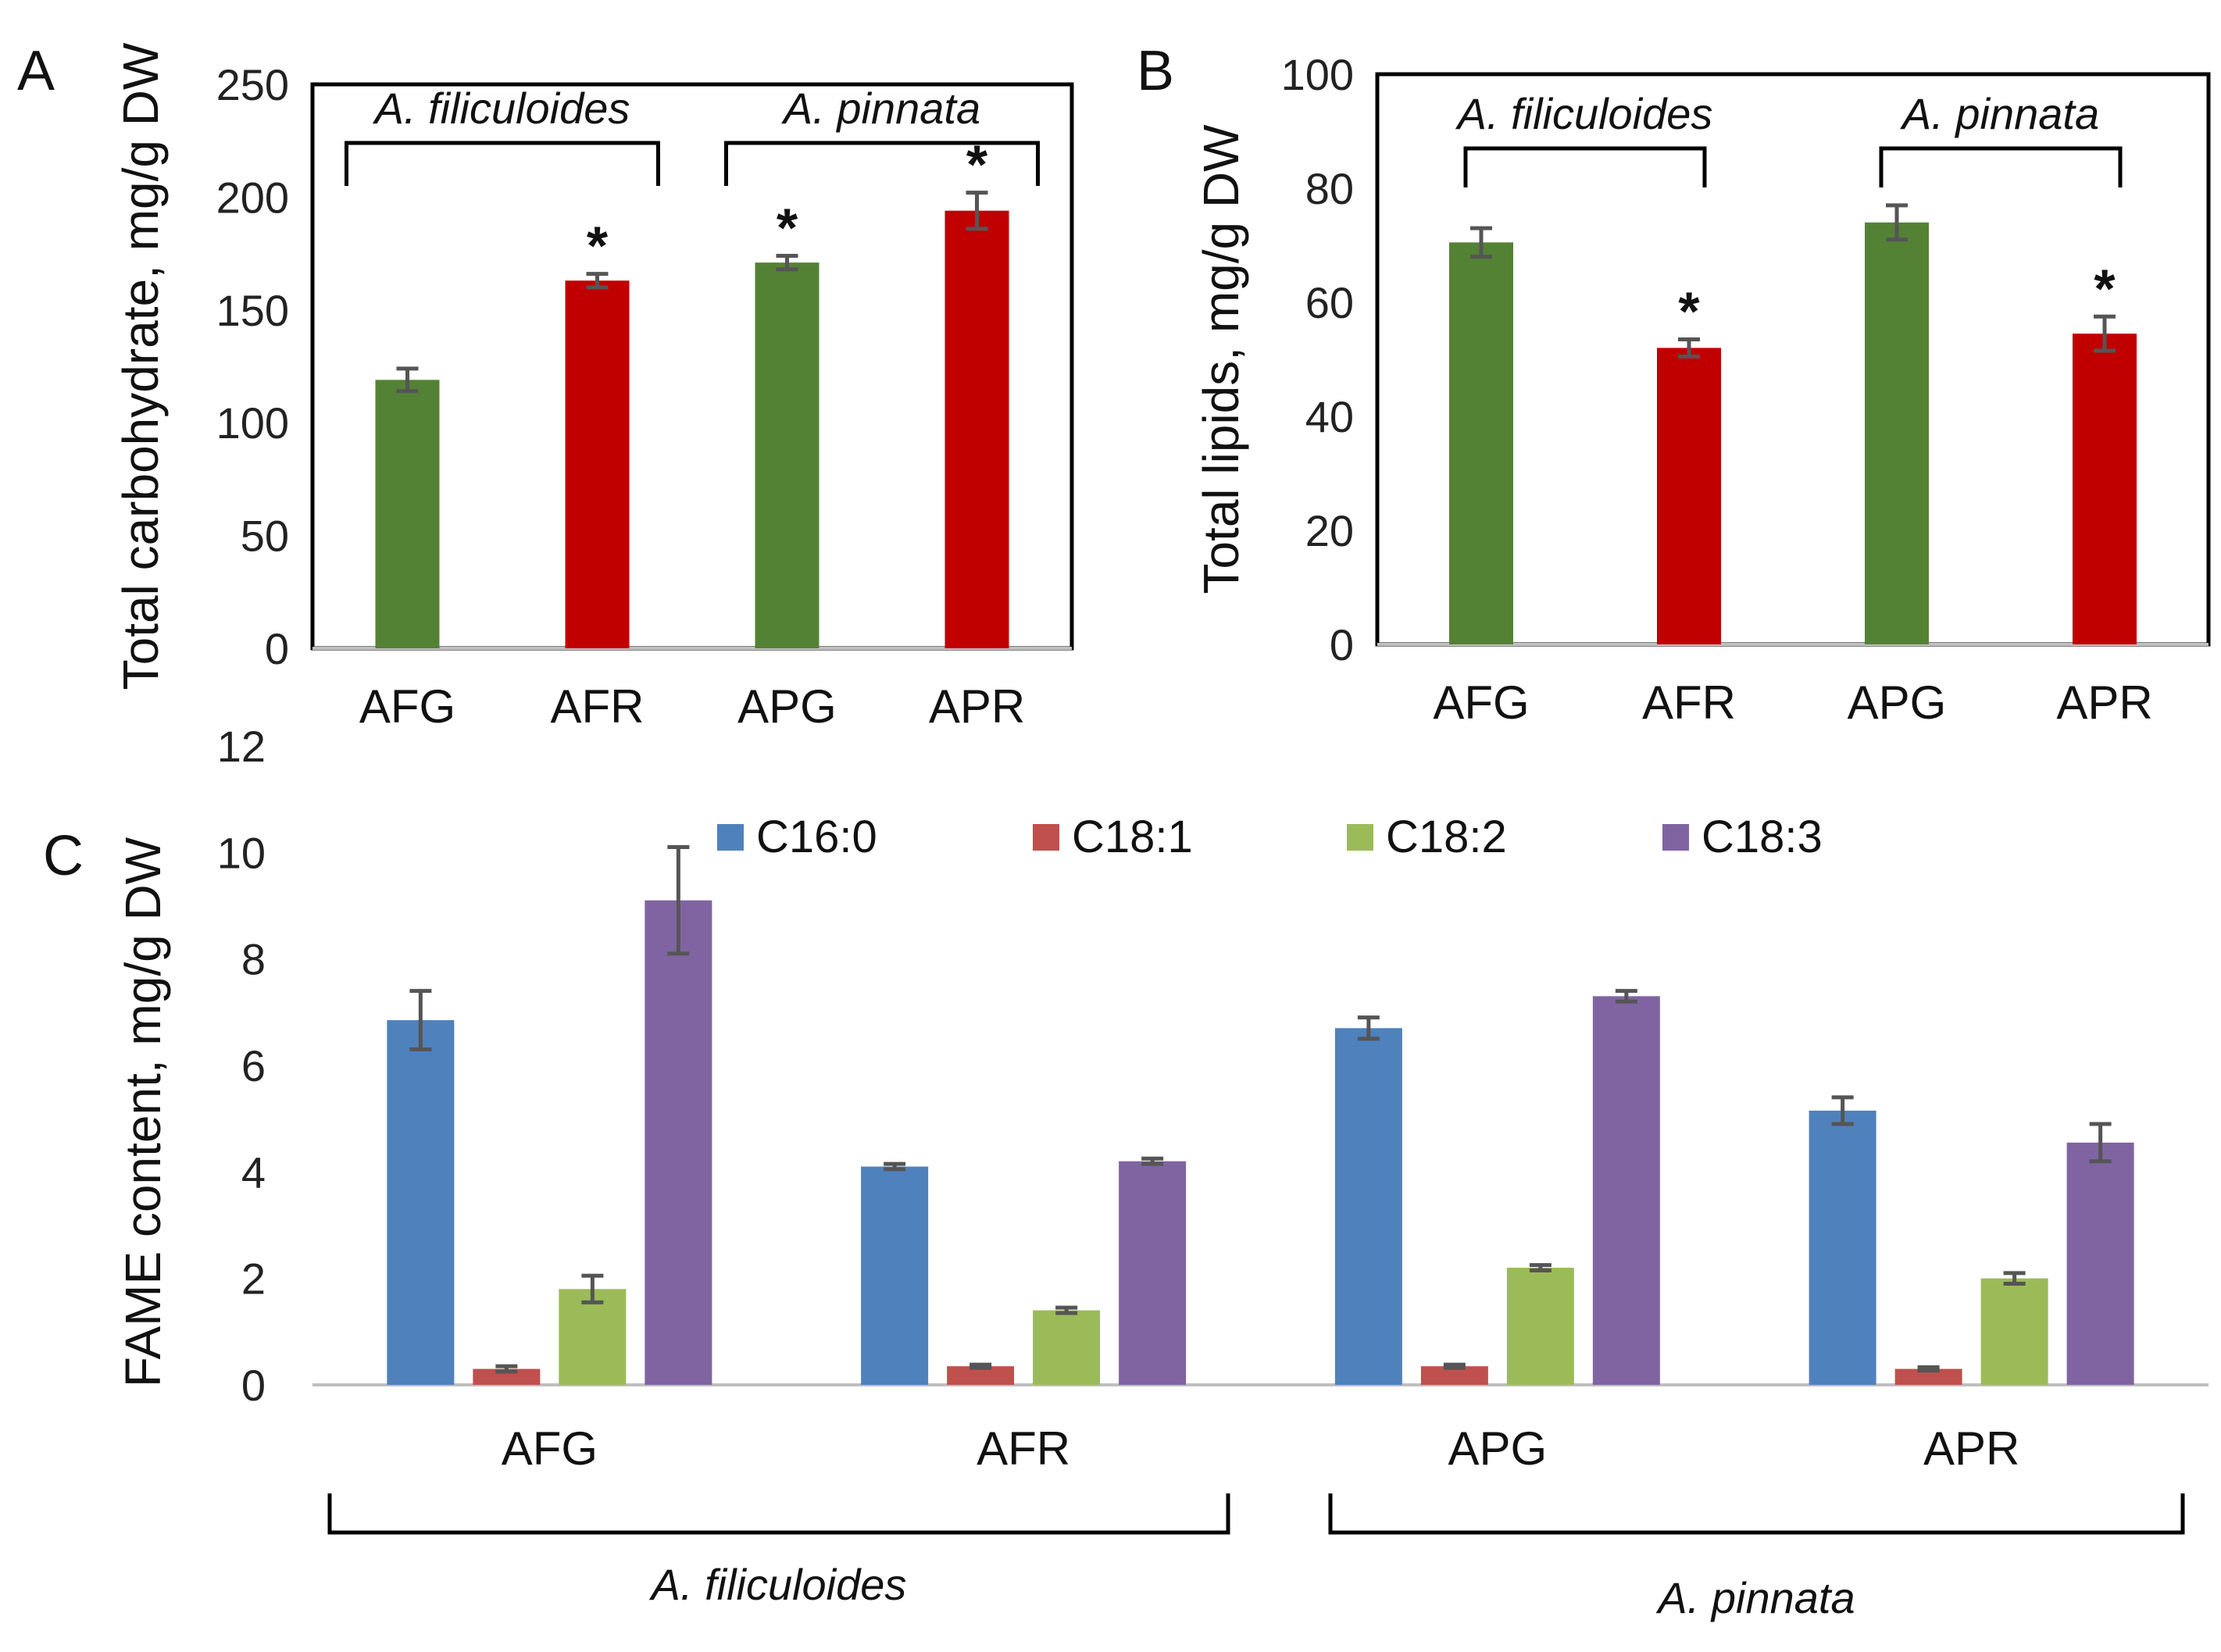  I want to click on panel-letter: C, so click(63, 856).